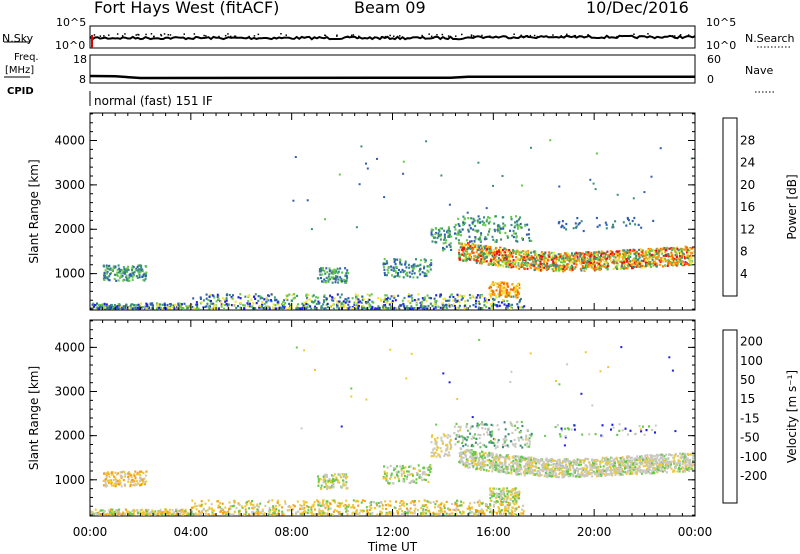  Describe the element at coordinates (721, 22) in the screenshot. I see `nsearch-tick-top: 10^5` at that location.